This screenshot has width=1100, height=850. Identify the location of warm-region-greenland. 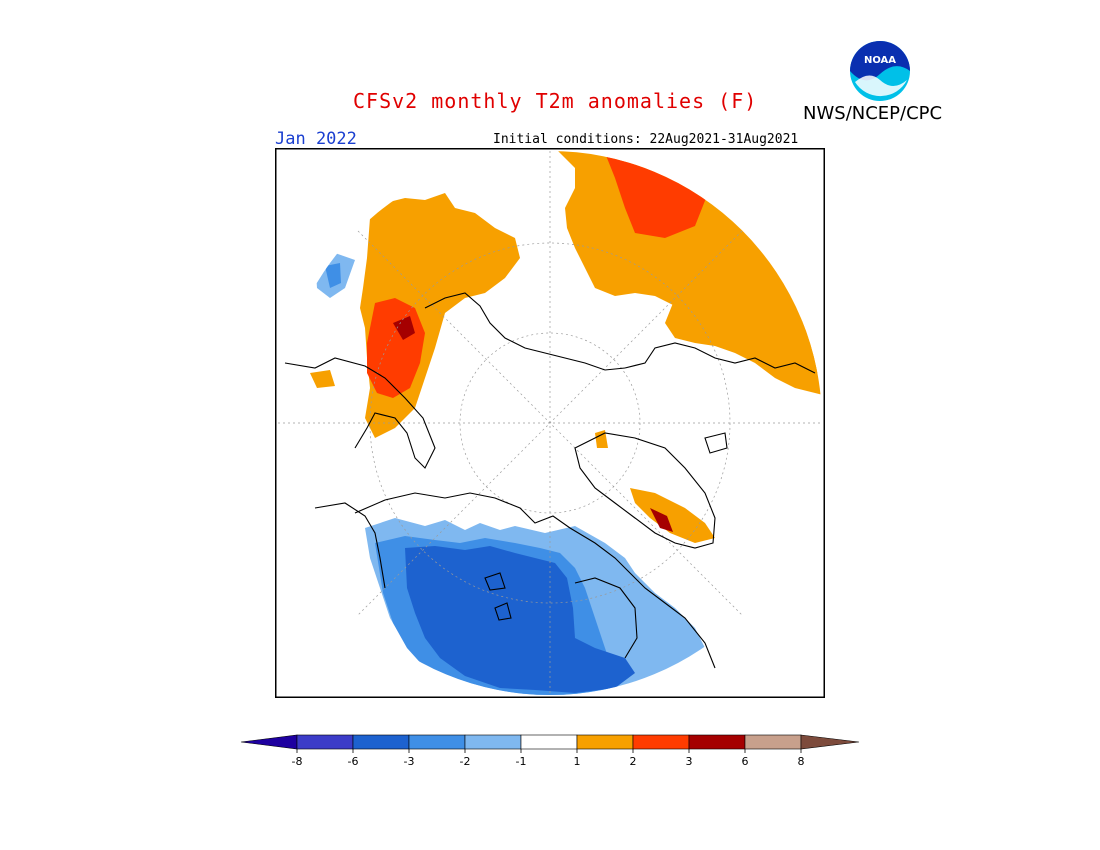
(672, 515).